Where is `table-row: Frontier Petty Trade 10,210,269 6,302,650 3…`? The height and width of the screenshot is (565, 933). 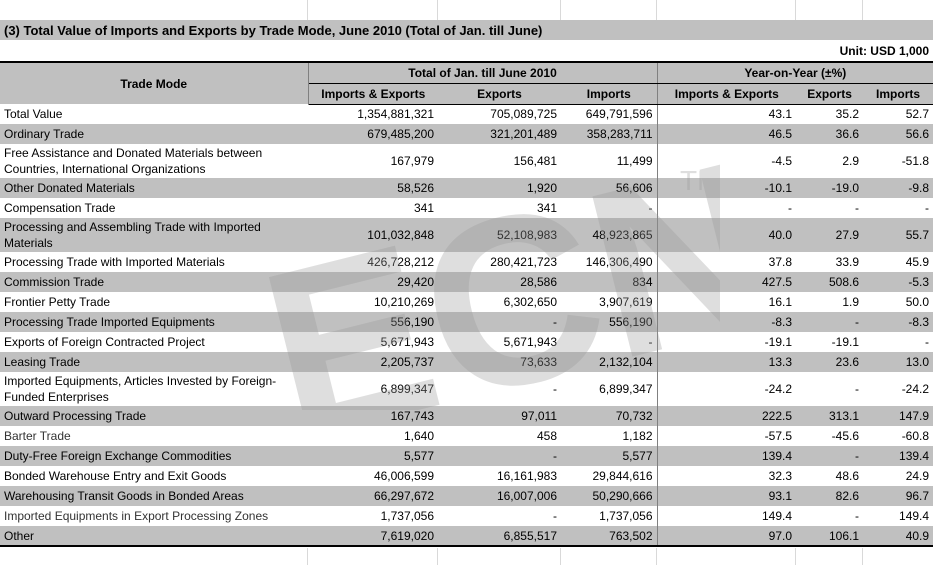
table-row: Frontier Petty Trade 10,210,269 6,302,650 3… is located at coordinates (466, 302).